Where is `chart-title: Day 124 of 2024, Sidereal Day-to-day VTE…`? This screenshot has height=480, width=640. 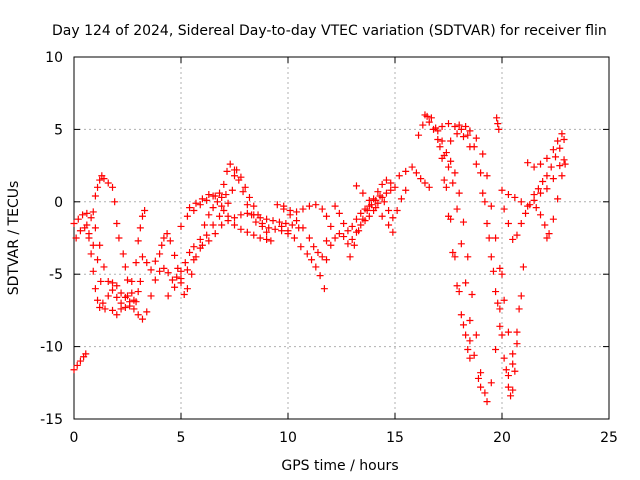 chart-title: Day 124 of 2024, Sidereal Day-to-day VTE… is located at coordinates (329, 31).